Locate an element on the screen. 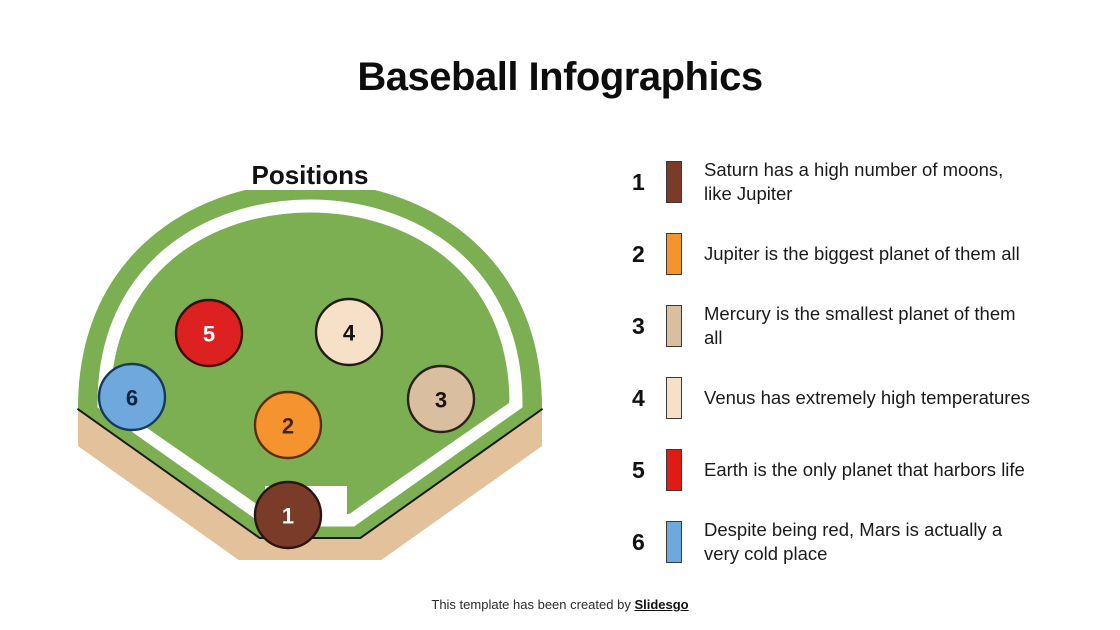  position-label-3: 3 is located at coordinates (441, 400).